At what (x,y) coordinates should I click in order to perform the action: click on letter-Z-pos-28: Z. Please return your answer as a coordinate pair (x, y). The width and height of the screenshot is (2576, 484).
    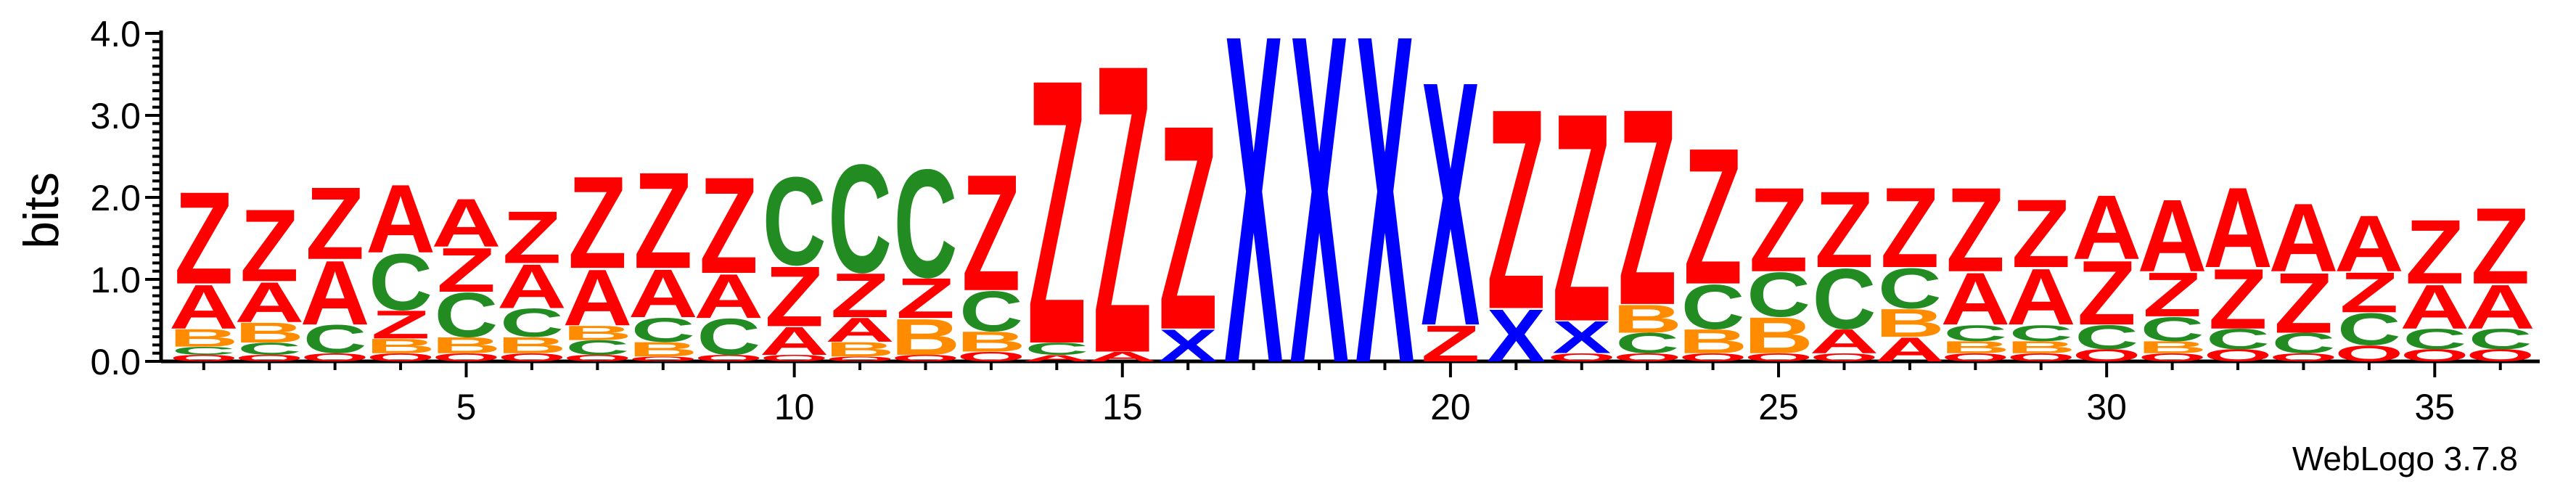
    Looking at the image, I should click on (1975, 230).